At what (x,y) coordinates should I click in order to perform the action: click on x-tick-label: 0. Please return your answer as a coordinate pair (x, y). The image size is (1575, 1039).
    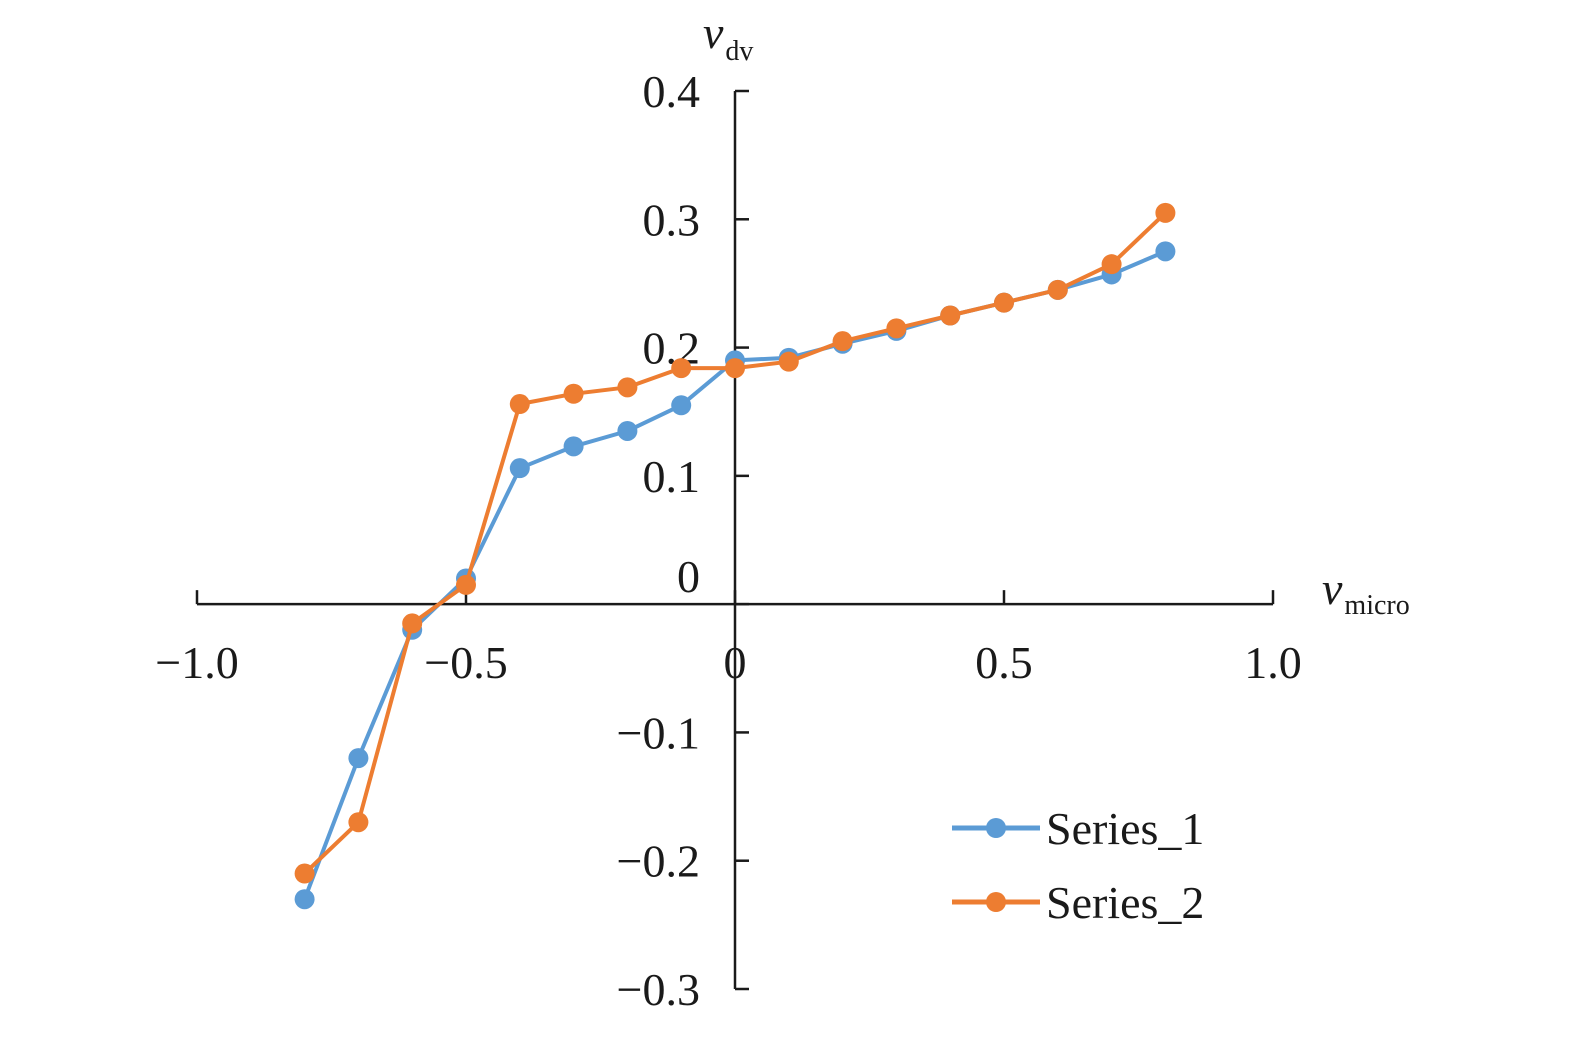
    Looking at the image, I should click on (735, 662).